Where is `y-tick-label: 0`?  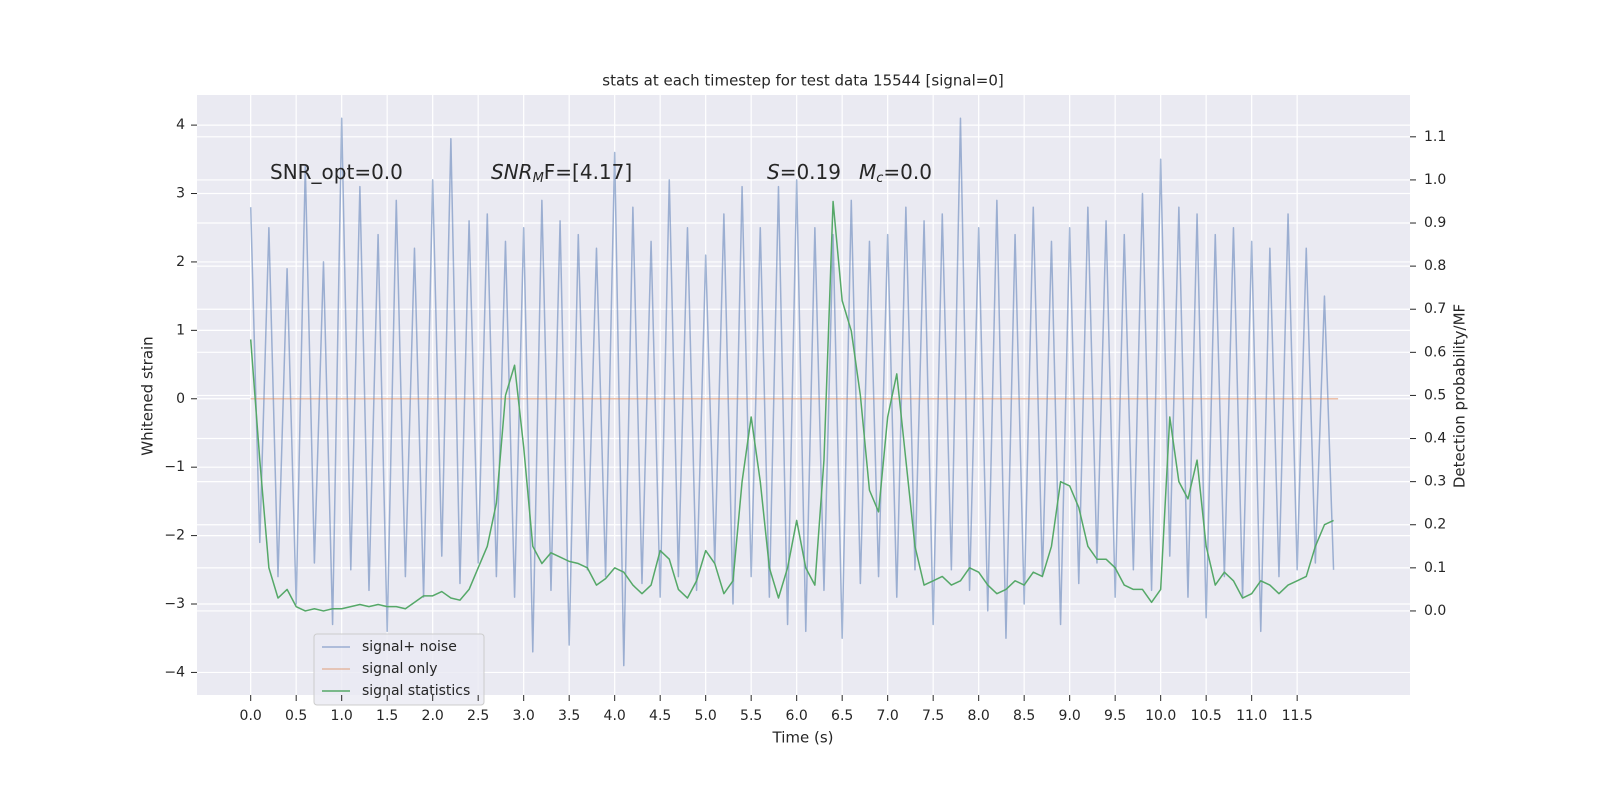 y-tick-label: 0 is located at coordinates (180, 399).